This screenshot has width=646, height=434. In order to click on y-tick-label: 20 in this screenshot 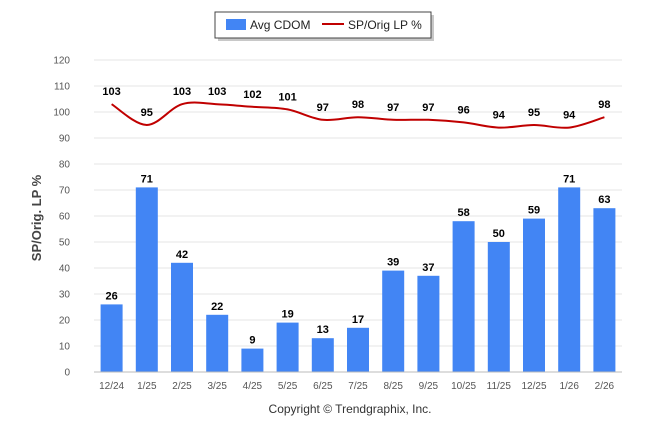, I will do `click(65, 321)`.